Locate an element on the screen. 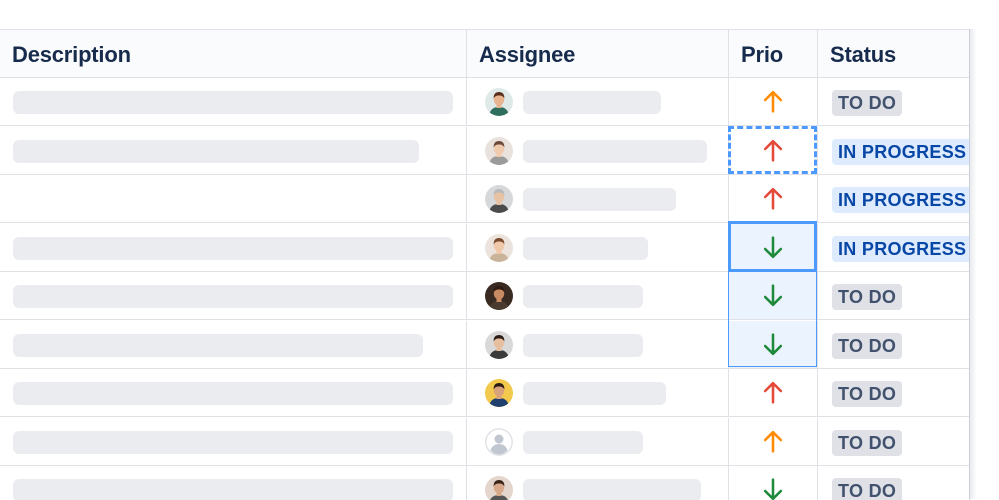  column-header-assignee-label: Assignee is located at coordinates (527, 54).